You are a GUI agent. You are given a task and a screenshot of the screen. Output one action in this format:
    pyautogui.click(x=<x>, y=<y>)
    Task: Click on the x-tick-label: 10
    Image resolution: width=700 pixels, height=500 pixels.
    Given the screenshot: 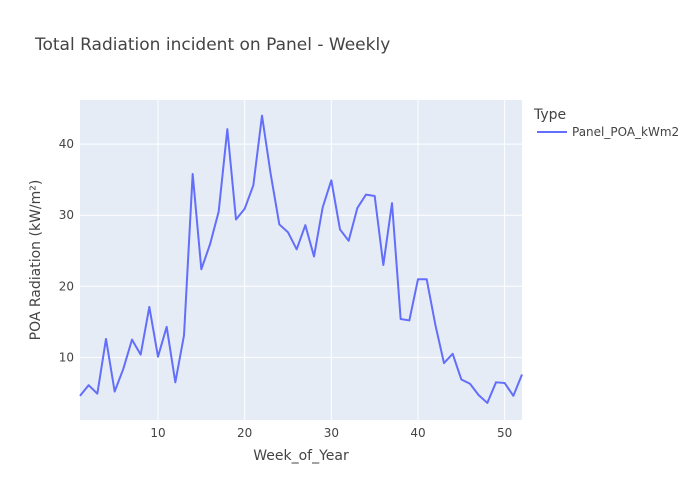 What is the action you would take?
    pyautogui.click(x=157, y=433)
    